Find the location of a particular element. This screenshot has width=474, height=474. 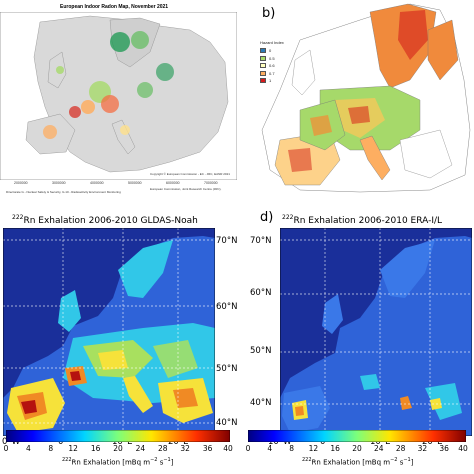

panel-a-title: European Indoor Radon Map, November 2021 is located at coordinates (114, 7).